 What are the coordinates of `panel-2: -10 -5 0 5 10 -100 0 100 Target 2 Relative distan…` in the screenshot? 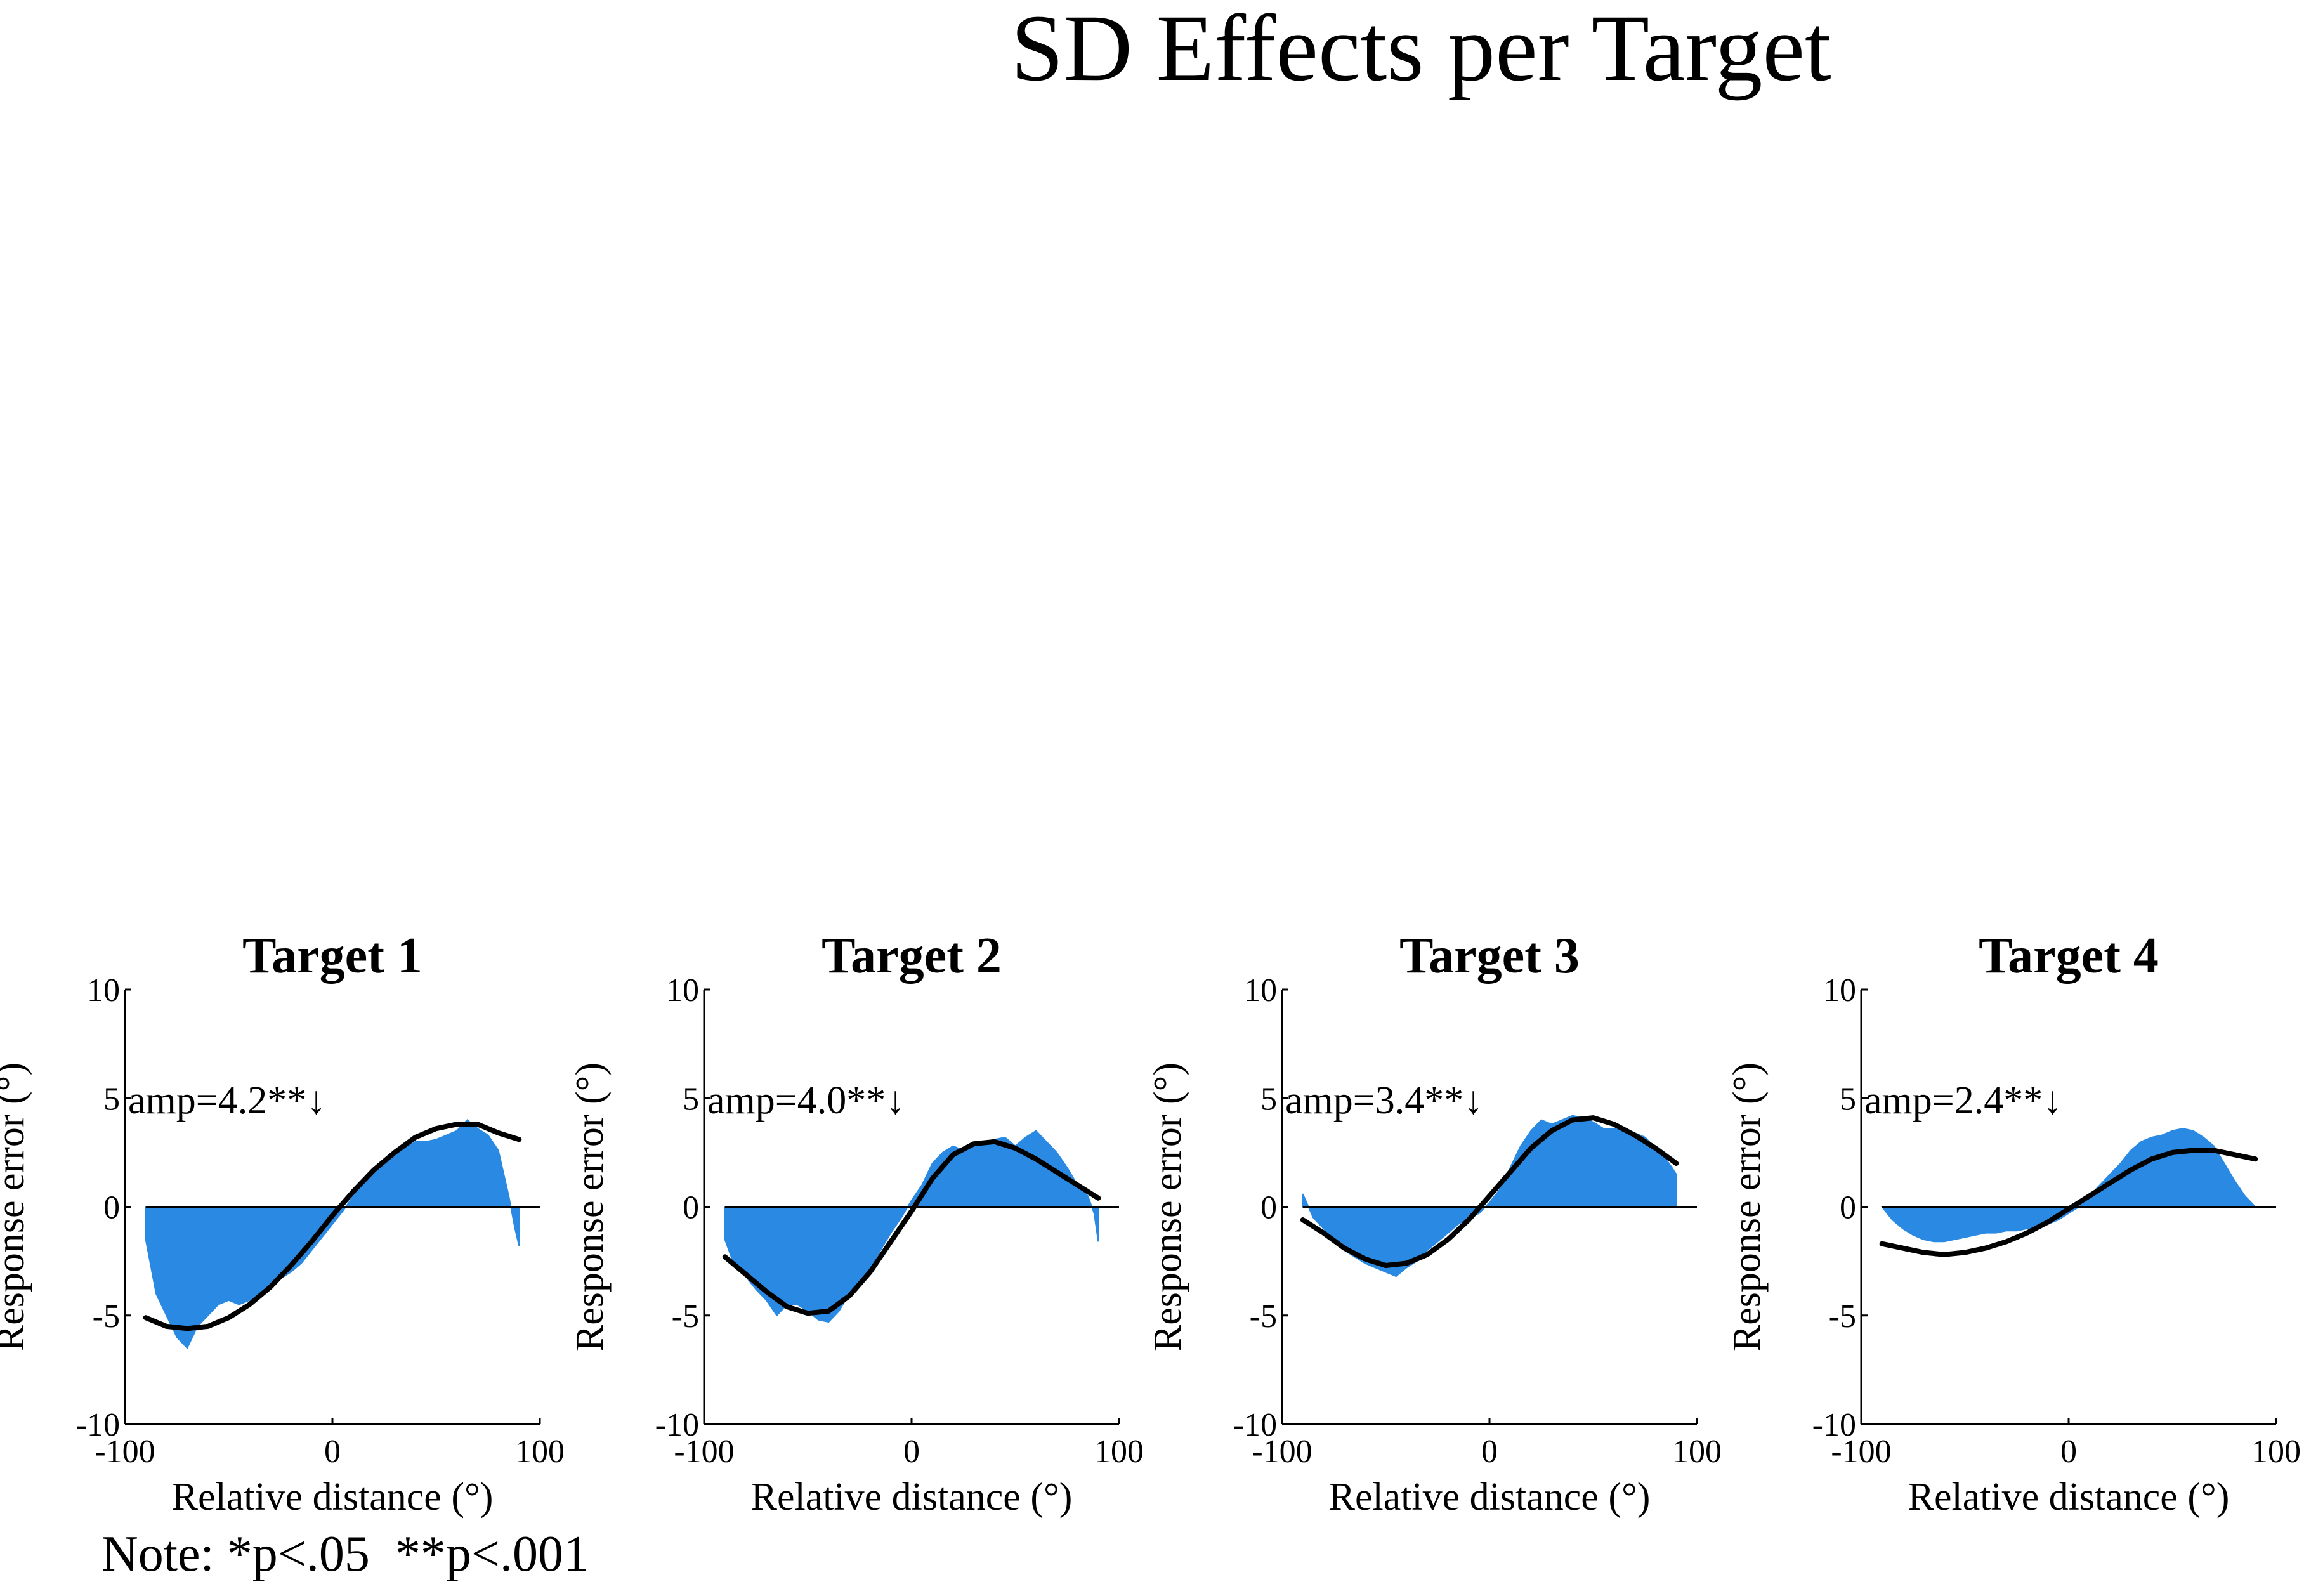 It's located at (856, 1223).